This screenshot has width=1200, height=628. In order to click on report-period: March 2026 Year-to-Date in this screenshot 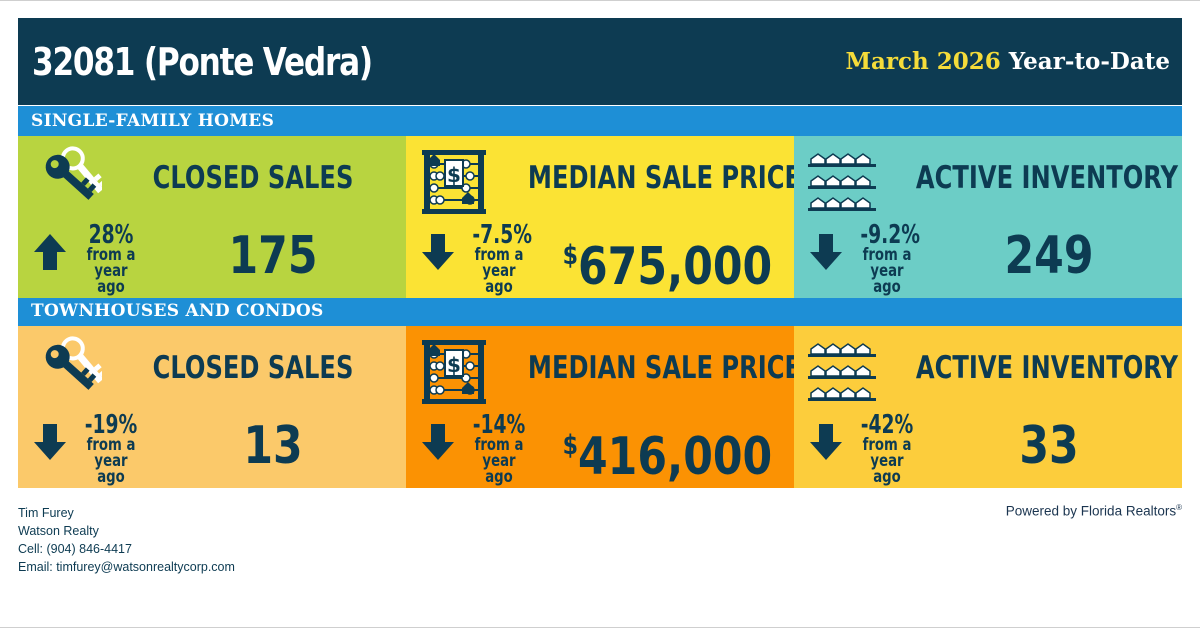, I will do `click(1008, 61)`.